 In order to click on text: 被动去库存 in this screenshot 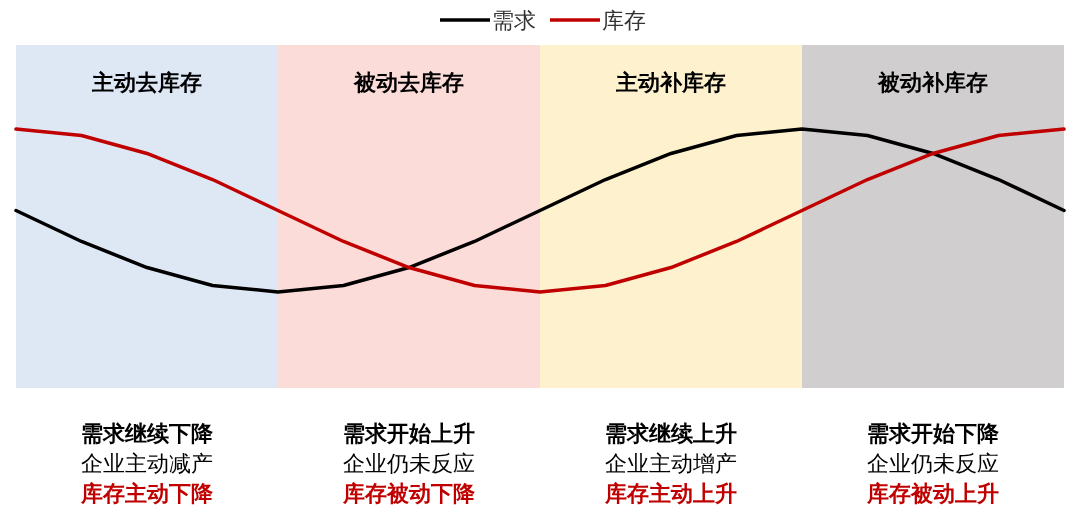, I will do `click(408, 82)`.